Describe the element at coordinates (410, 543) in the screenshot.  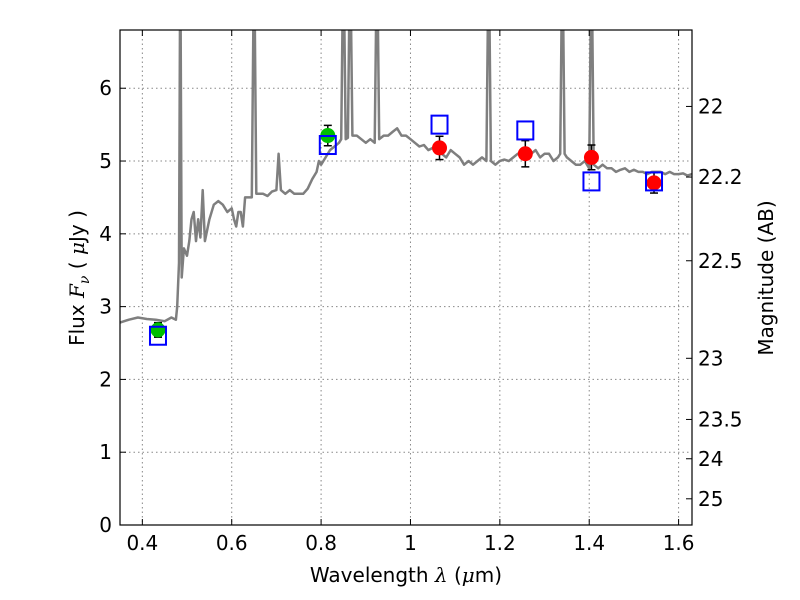
I see `x-tick-label: 1` at that location.